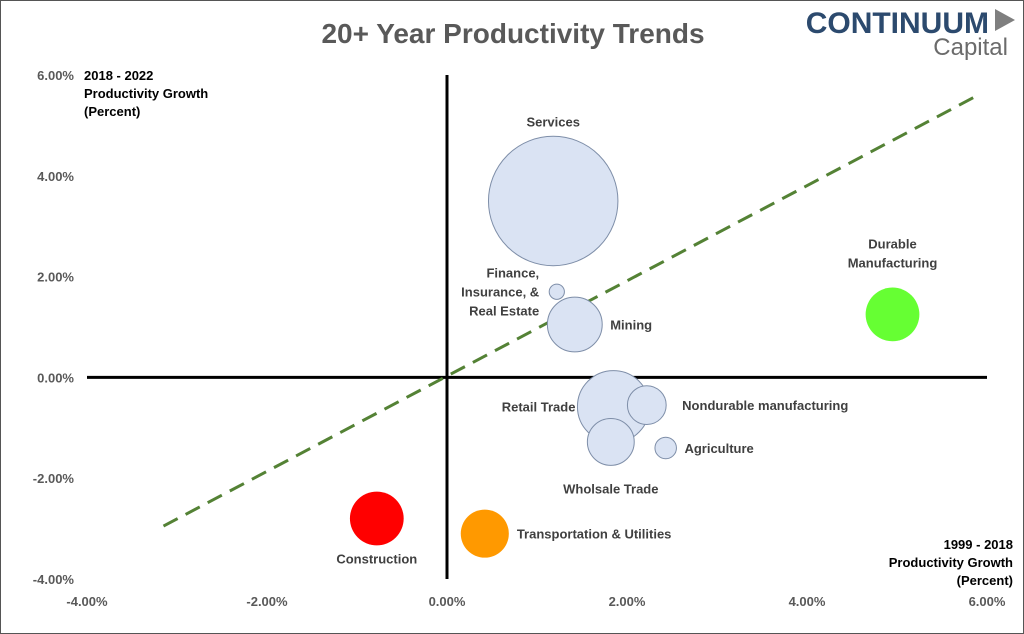 The image size is (1024, 634). I want to click on y-tick-label: 4.00%, so click(55, 176).